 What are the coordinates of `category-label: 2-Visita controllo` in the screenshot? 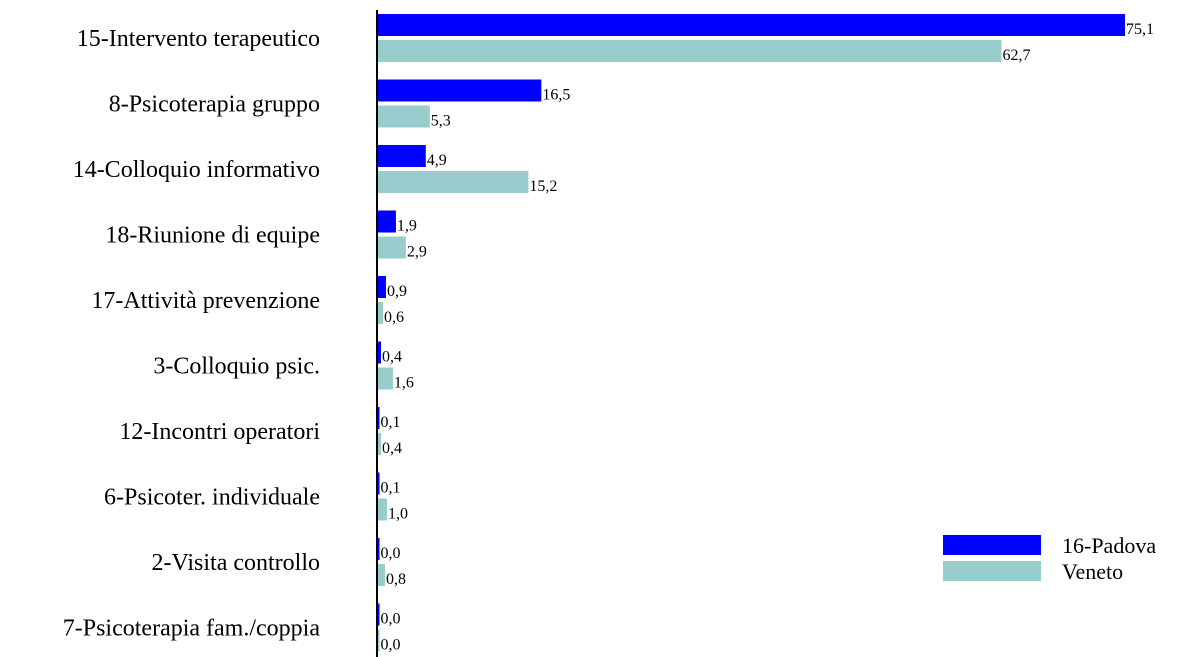 It's located at (235, 563).